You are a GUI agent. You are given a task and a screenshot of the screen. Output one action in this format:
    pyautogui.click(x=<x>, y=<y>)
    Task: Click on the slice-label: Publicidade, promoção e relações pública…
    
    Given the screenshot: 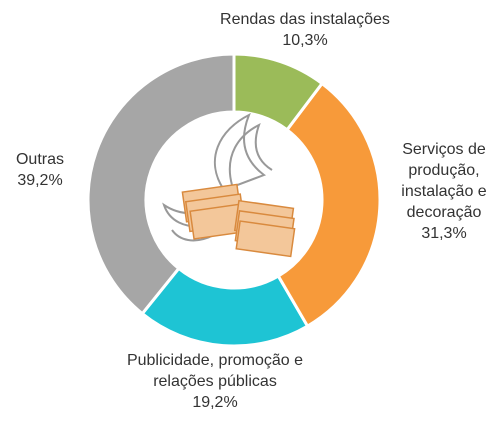 What is the action you would take?
    pyautogui.click(x=215, y=381)
    